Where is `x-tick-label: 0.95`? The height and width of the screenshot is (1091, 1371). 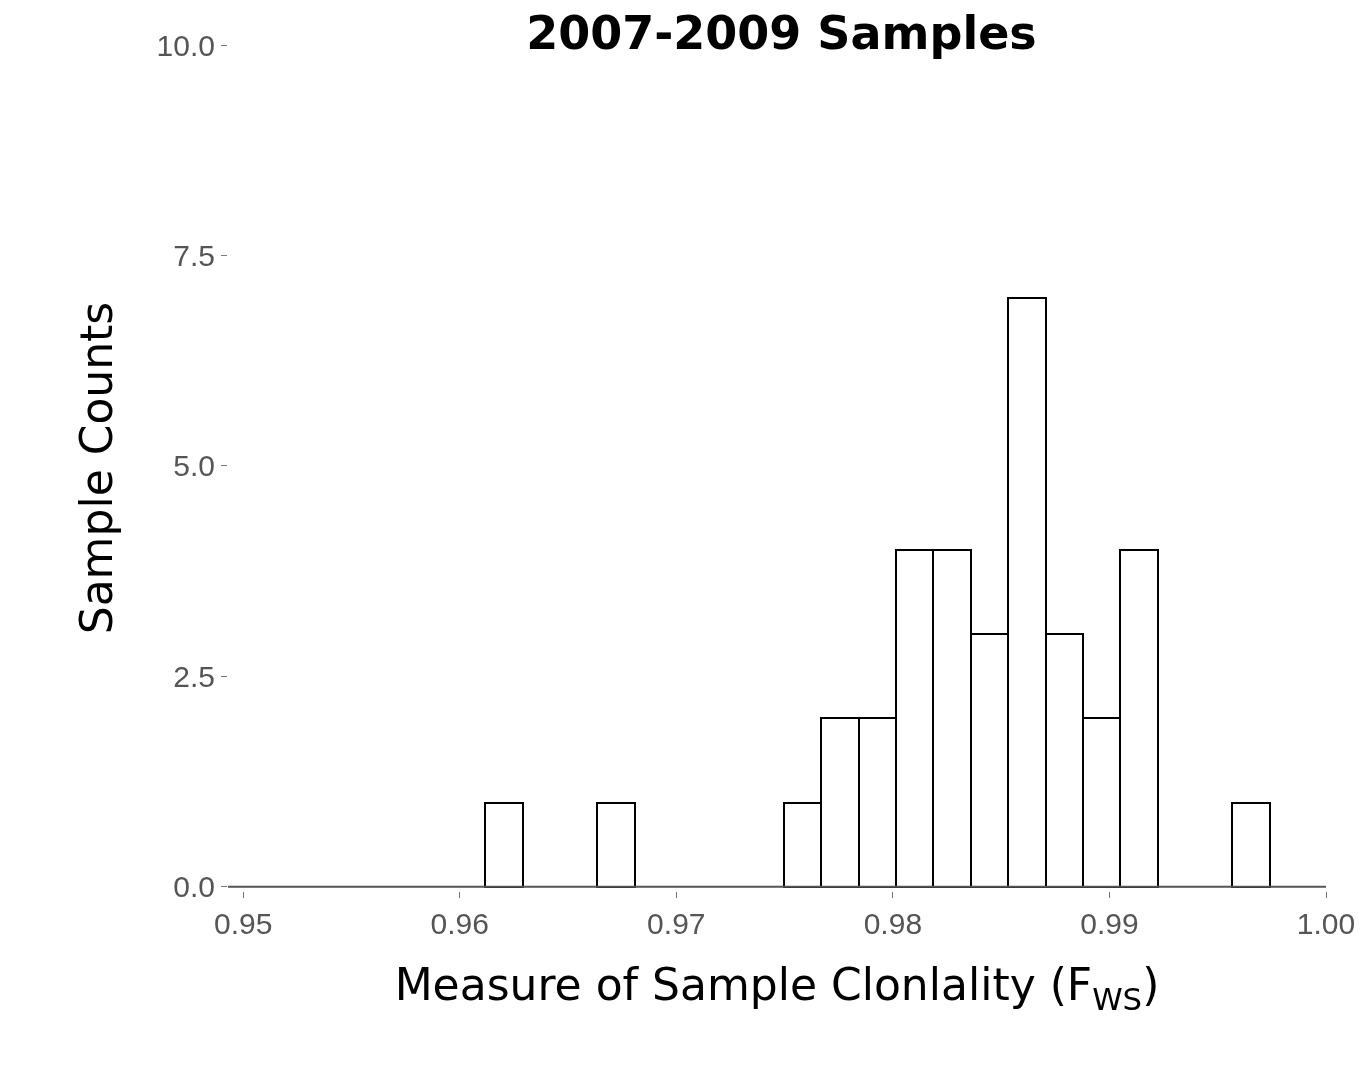 x-tick-label: 0.95 is located at coordinates (243, 923).